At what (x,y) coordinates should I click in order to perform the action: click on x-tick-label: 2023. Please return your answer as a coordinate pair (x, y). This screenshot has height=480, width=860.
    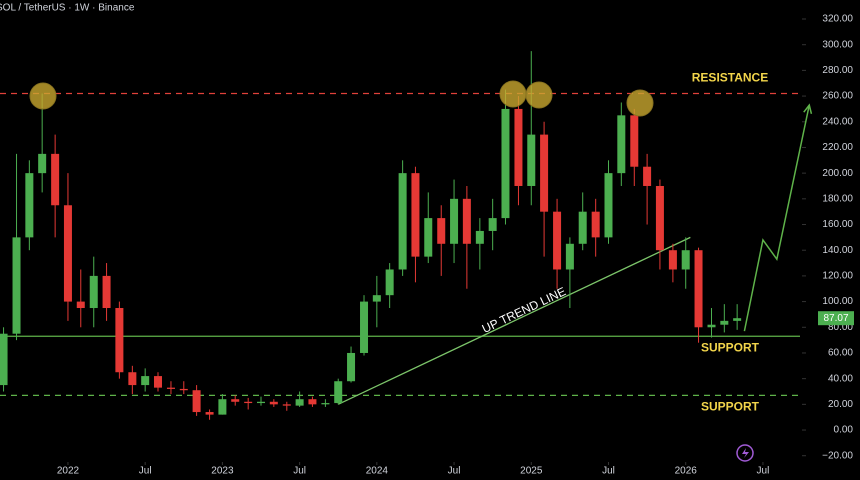
    Looking at the image, I should click on (222, 471).